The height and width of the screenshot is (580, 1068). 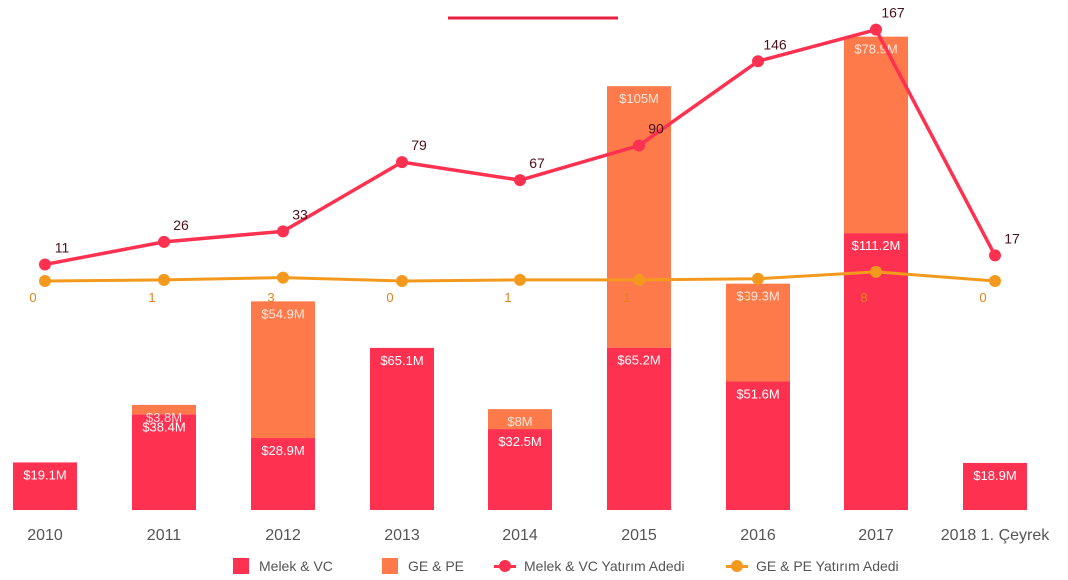 What do you see at coordinates (863, 297) in the screenshot?
I see `point-label-ge-pe-count-2017: 8` at bounding box center [863, 297].